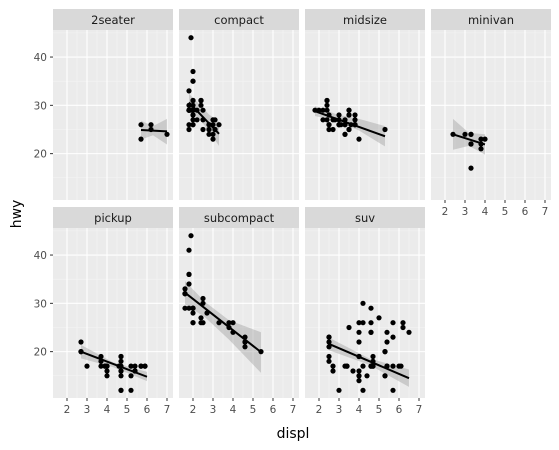 This screenshot has width=559, height=450. Describe the element at coordinates (365, 311) in the screenshot. I see `facet-panel-suv: suv 2 3 4 5 6 7` at that location.